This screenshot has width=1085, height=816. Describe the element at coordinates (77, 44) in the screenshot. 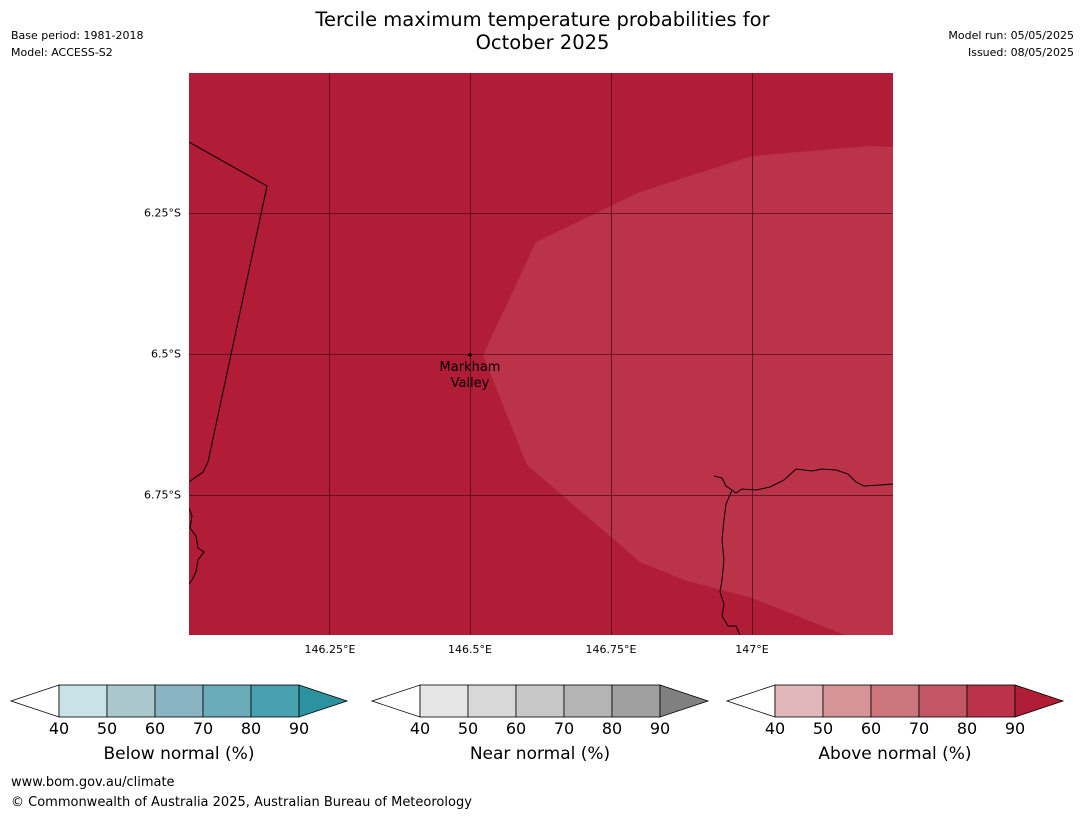

I see `meta-left: Base period: 1981-2018 Model: ACCESS-S2` at that location.